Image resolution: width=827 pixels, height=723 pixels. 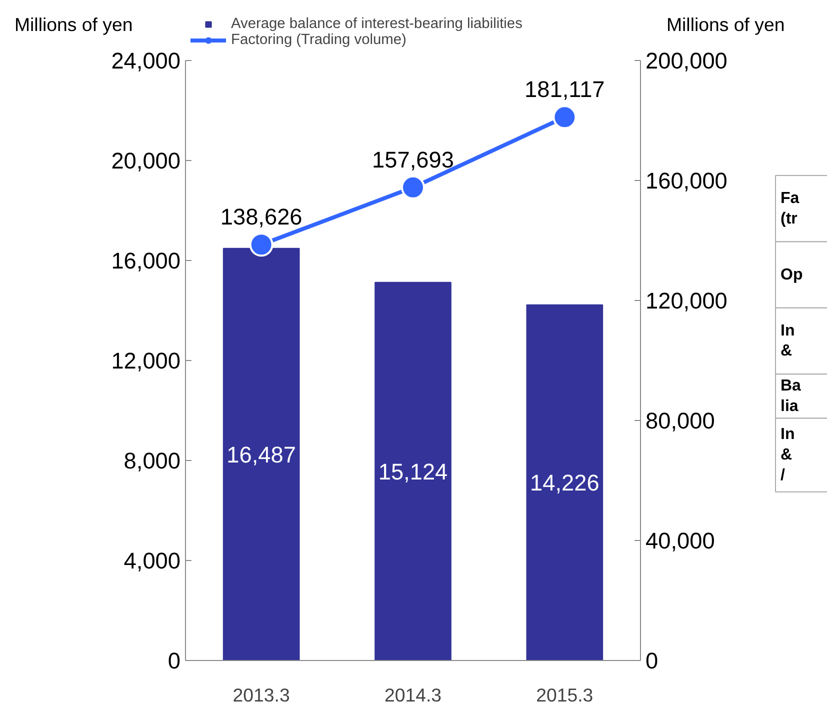 I want to click on y2-tick-label: 160,000, so click(x=687, y=181).